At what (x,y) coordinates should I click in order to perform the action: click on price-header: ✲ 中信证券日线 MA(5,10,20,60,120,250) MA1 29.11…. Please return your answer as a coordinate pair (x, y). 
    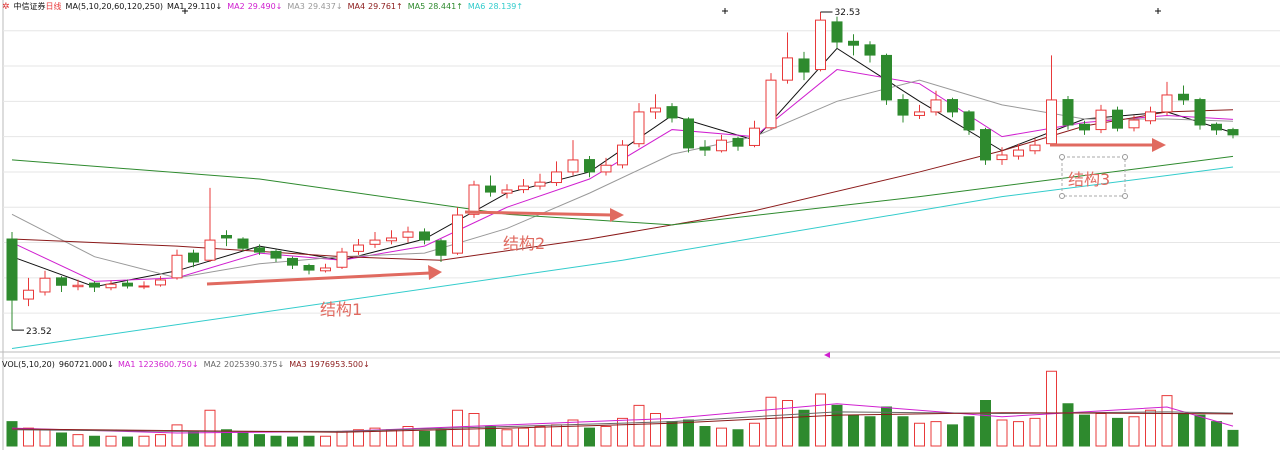
    Looking at the image, I should click on (262, 6).